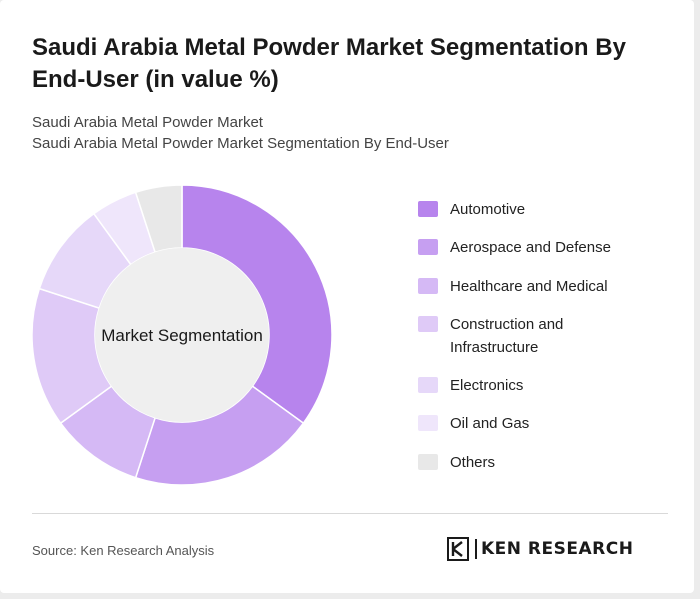 The width and height of the screenshot is (700, 599). What do you see at coordinates (534, 423) in the screenshot?
I see `legend-item-oil-gas: Oil and Gas` at bounding box center [534, 423].